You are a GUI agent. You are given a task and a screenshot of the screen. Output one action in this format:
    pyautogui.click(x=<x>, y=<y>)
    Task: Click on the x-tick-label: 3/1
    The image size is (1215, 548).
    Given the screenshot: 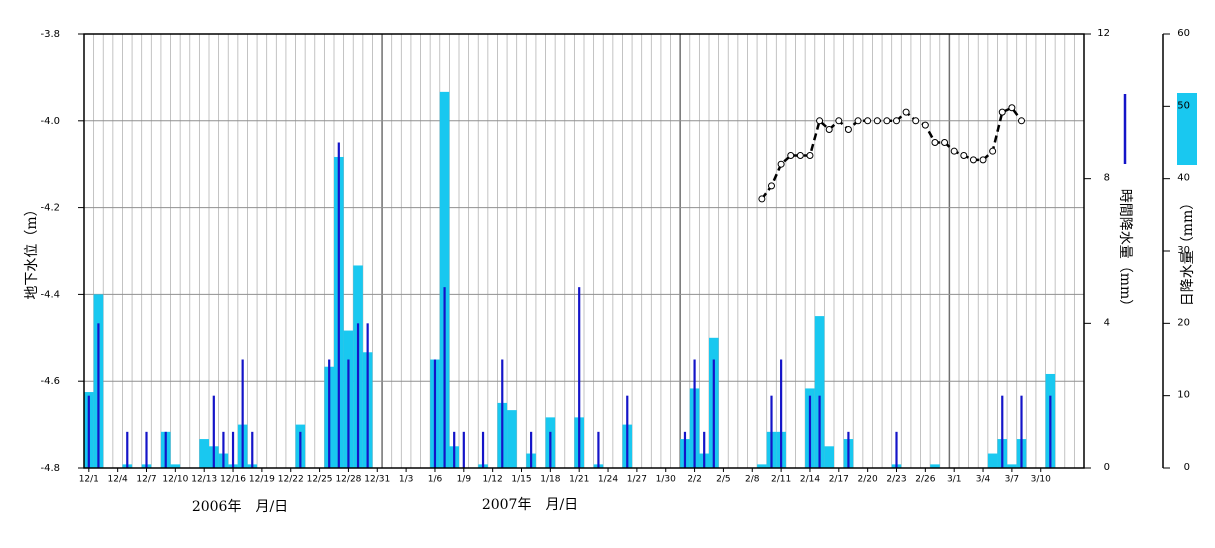 What is the action you would take?
    pyautogui.click(x=954, y=480)
    